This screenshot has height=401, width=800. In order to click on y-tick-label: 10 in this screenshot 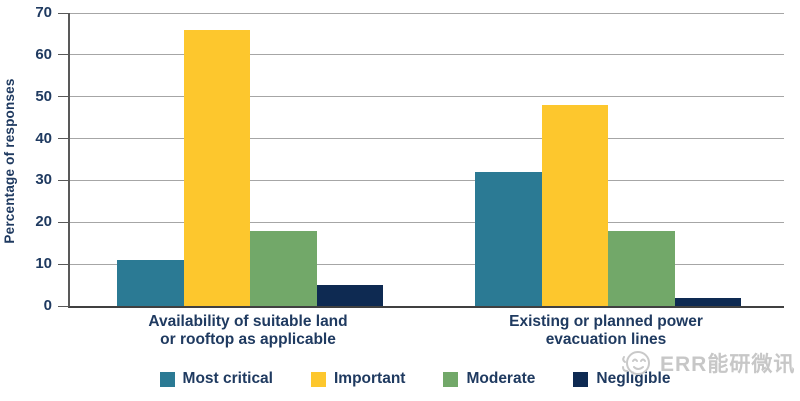, I will do `click(43, 264)`.